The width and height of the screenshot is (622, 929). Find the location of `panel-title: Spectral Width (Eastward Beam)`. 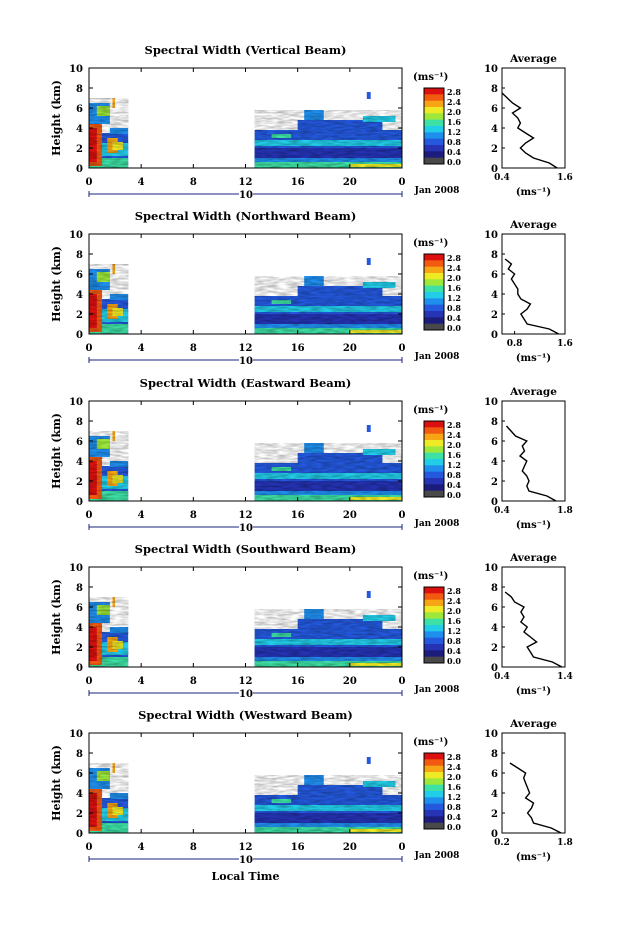

panel-title: Spectral Width (Eastward Beam) is located at coordinates (246, 383).